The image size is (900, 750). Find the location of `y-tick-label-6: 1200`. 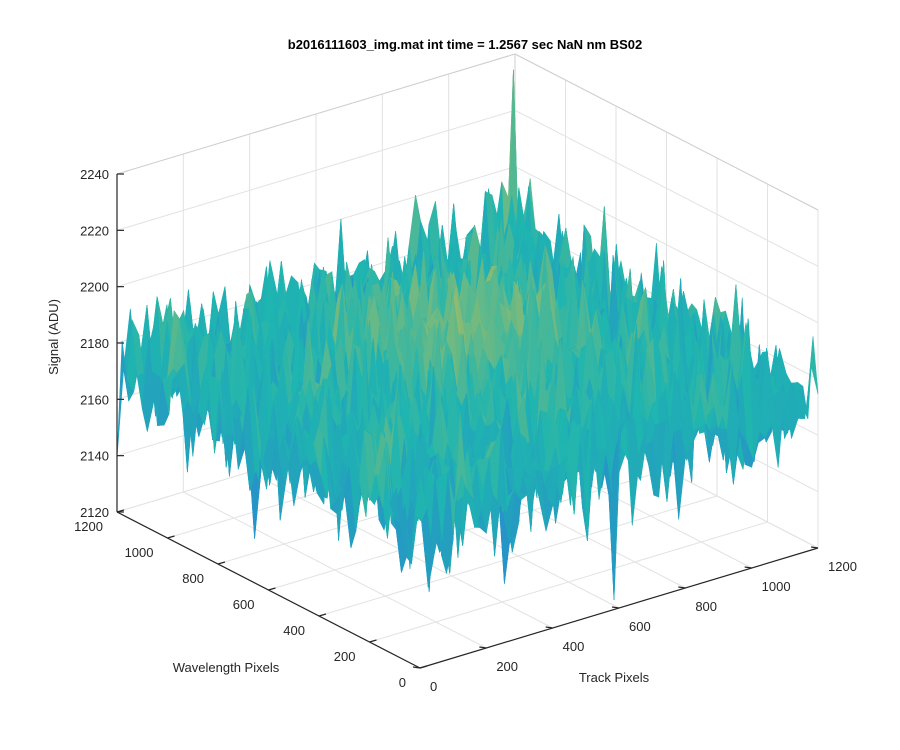

y-tick-label-6: 1200 is located at coordinates (88, 526).